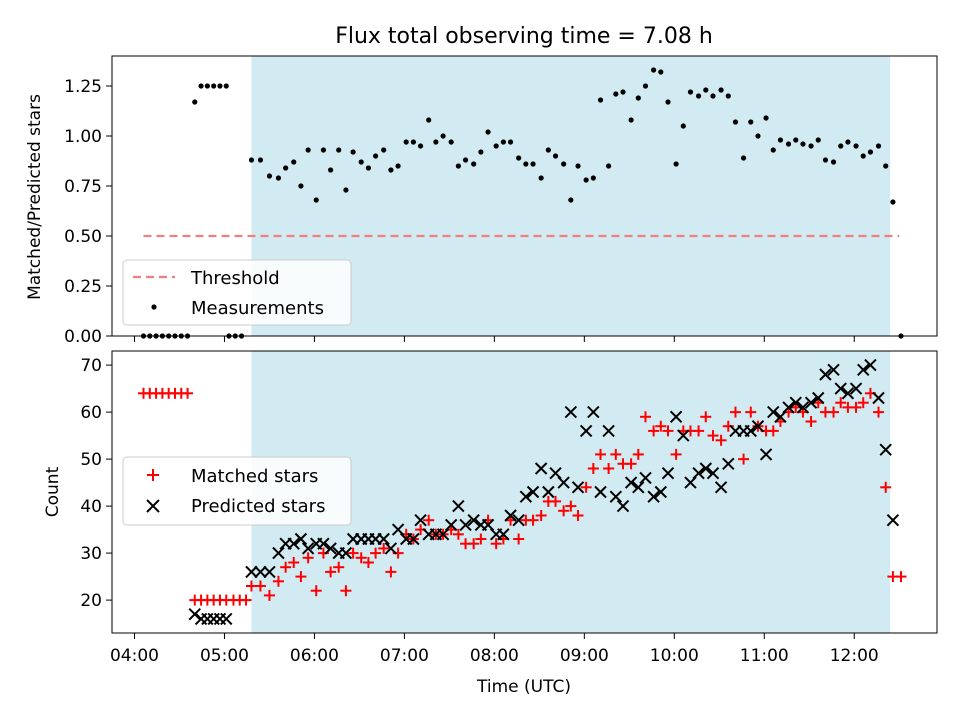 The width and height of the screenshot is (960, 720). I want to click on bottom-x-tick-label: 10:00, so click(674, 656).